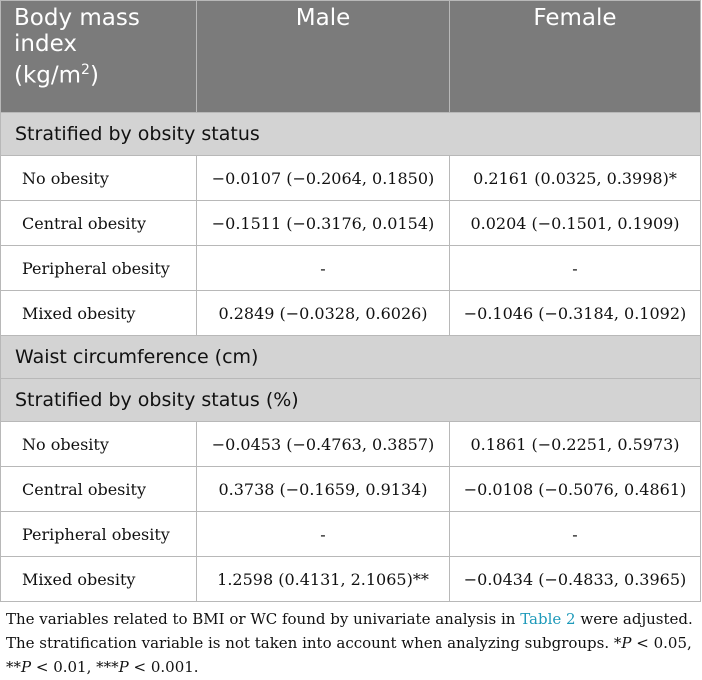  Describe the element at coordinates (575, 223) in the screenshot. I see `female-value: 0.0204 (−0.1501, 0.1909)` at that location.